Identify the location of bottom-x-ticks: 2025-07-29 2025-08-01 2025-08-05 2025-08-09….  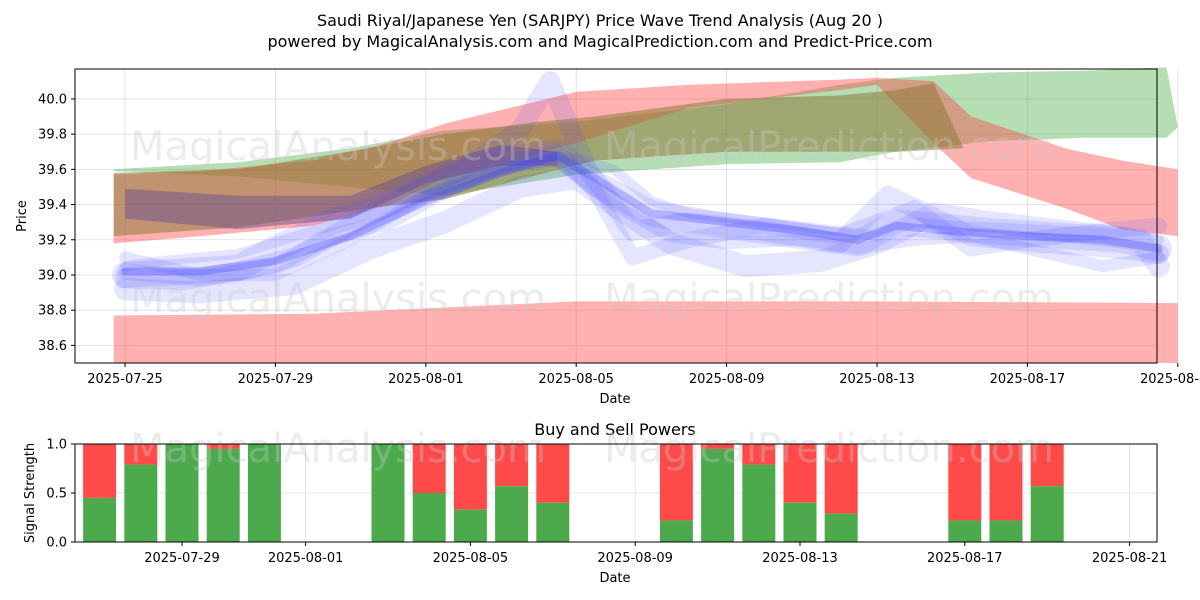
(655, 554).